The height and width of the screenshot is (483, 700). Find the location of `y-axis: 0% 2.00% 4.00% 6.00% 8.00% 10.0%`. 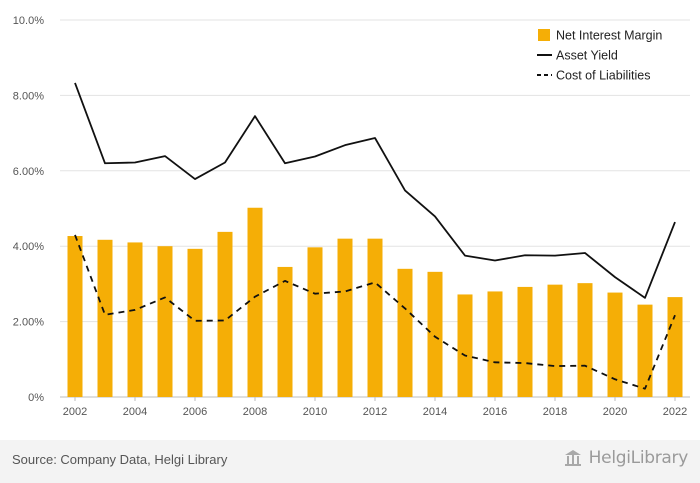

y-axis: 0% 2.00% 4.00% 6.00% 8.00% 10.0% is located at coordinates (28, 209).